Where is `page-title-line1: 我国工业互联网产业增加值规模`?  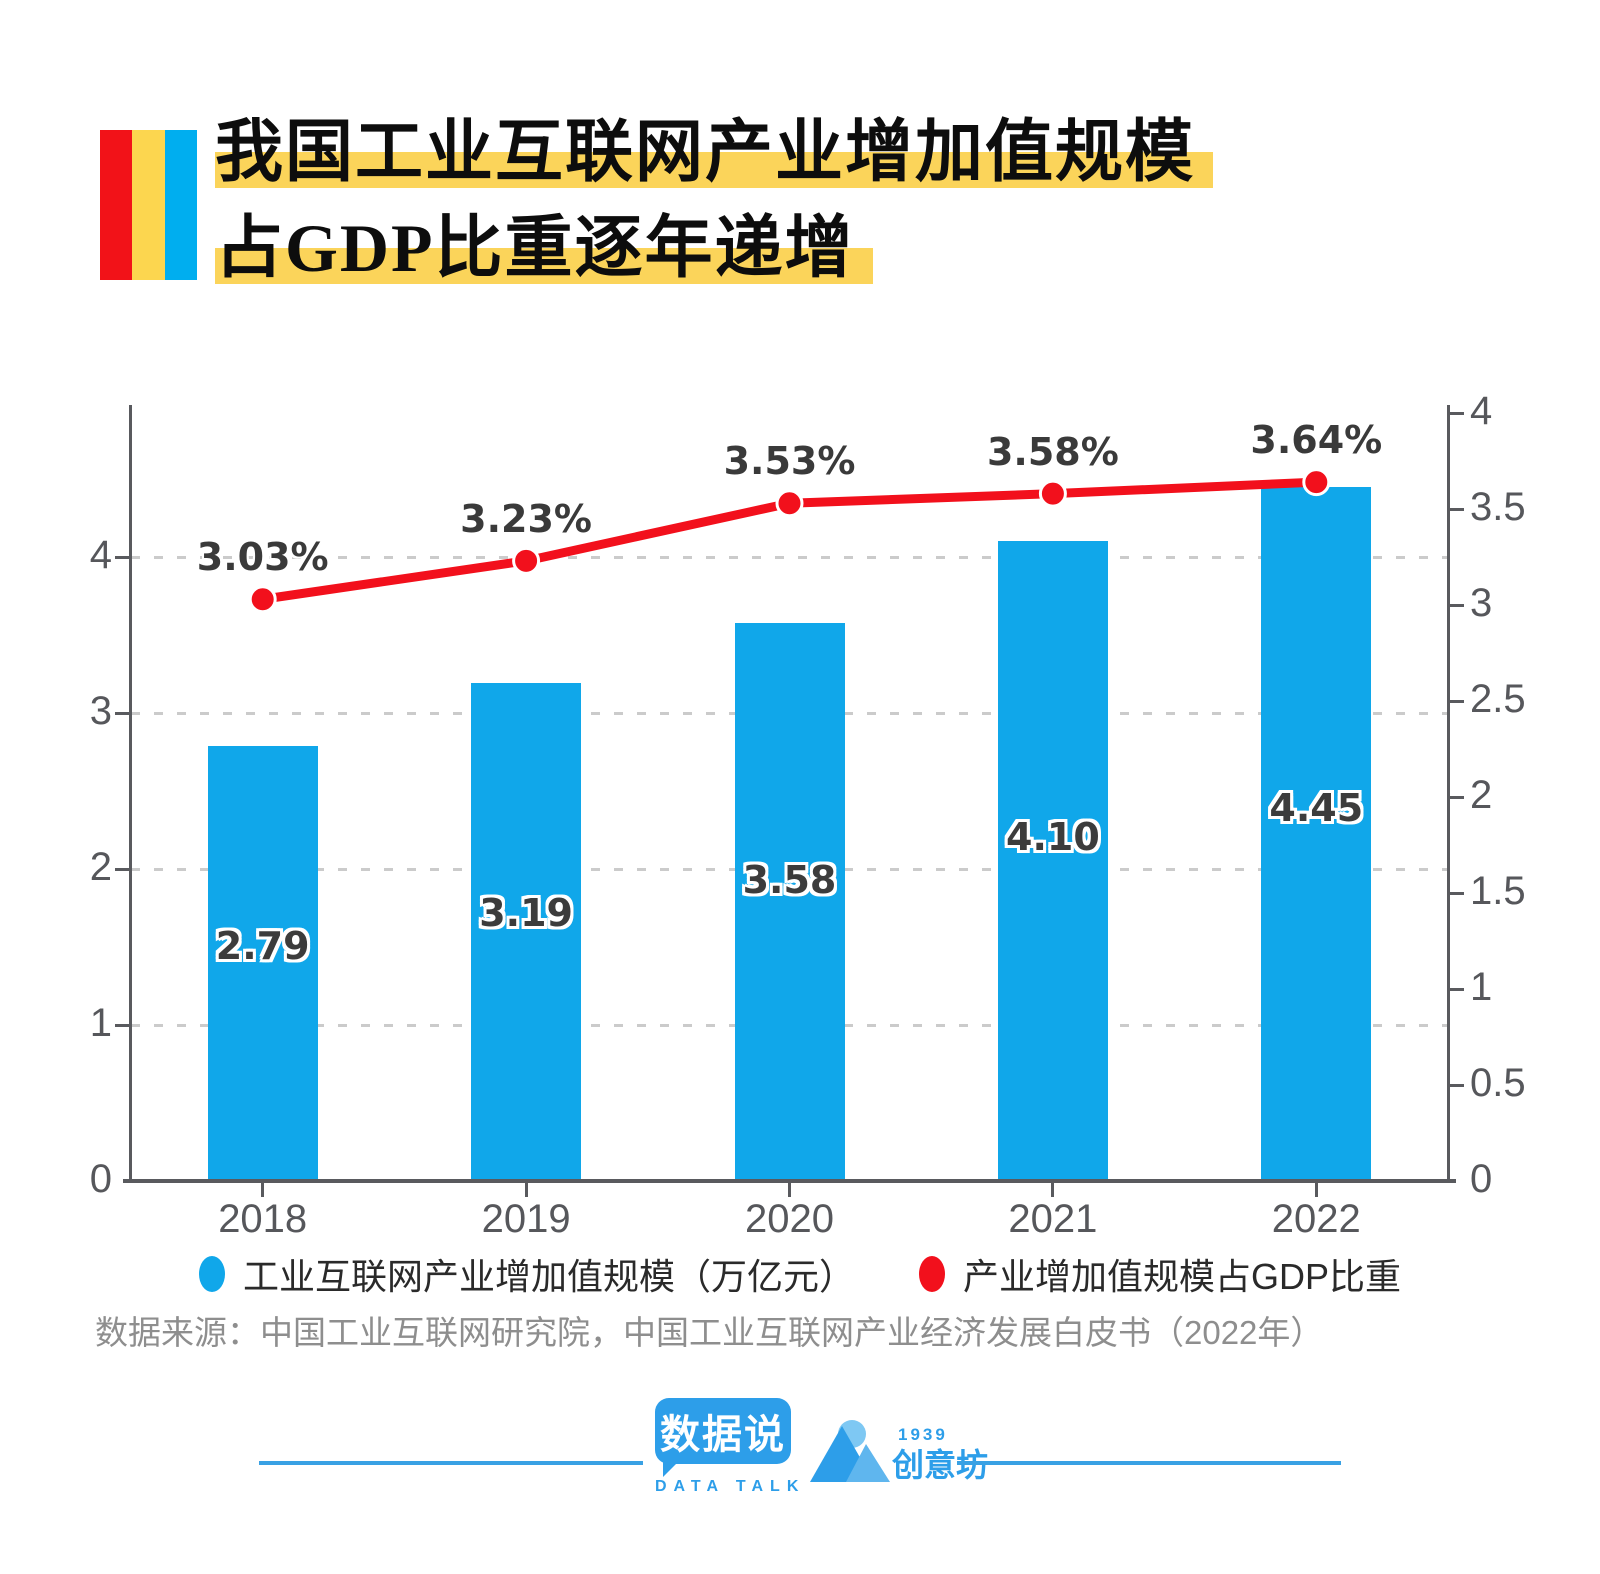
page-title-line1: 我国工业互联网产业增加值规模 is located at coordinates (714, 152).